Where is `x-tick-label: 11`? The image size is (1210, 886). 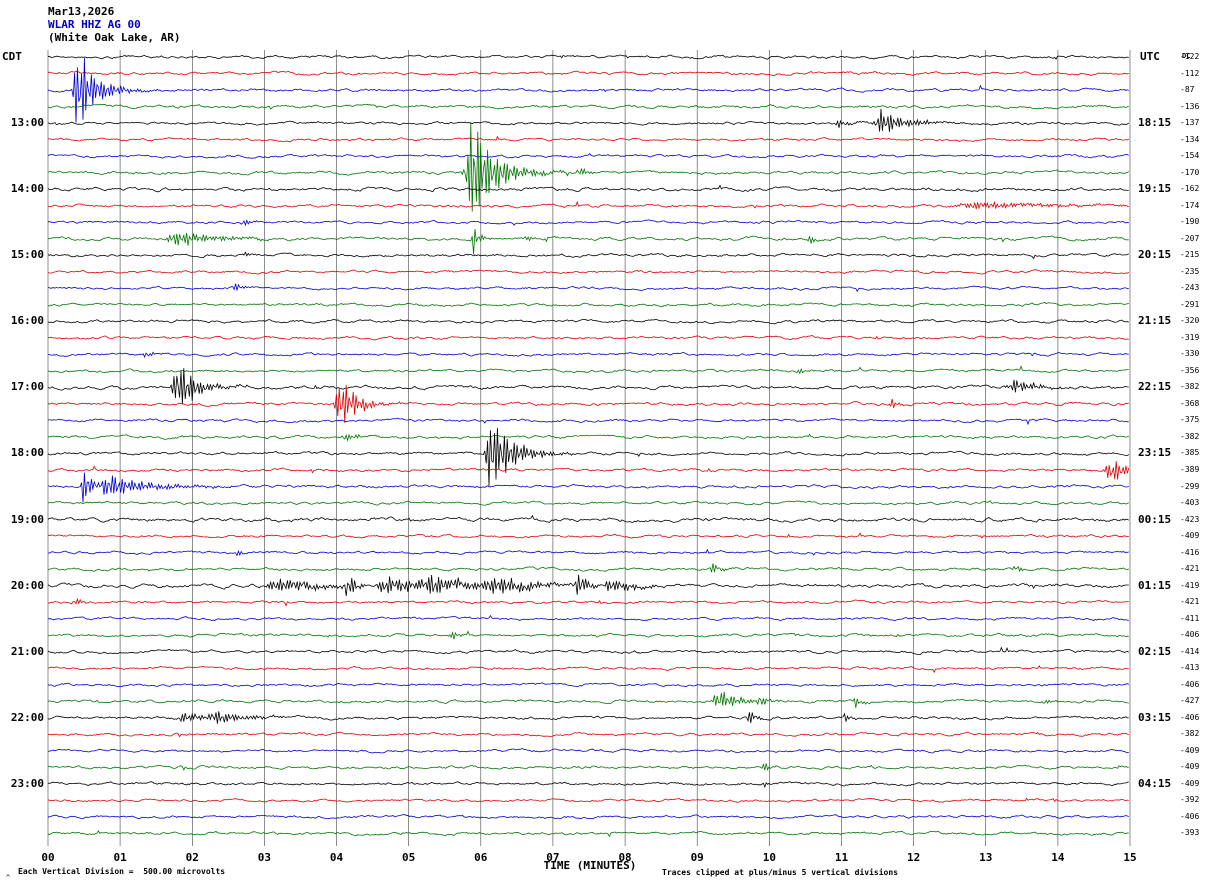 x-tick-label: 11 is located at coordinates (841, 857).